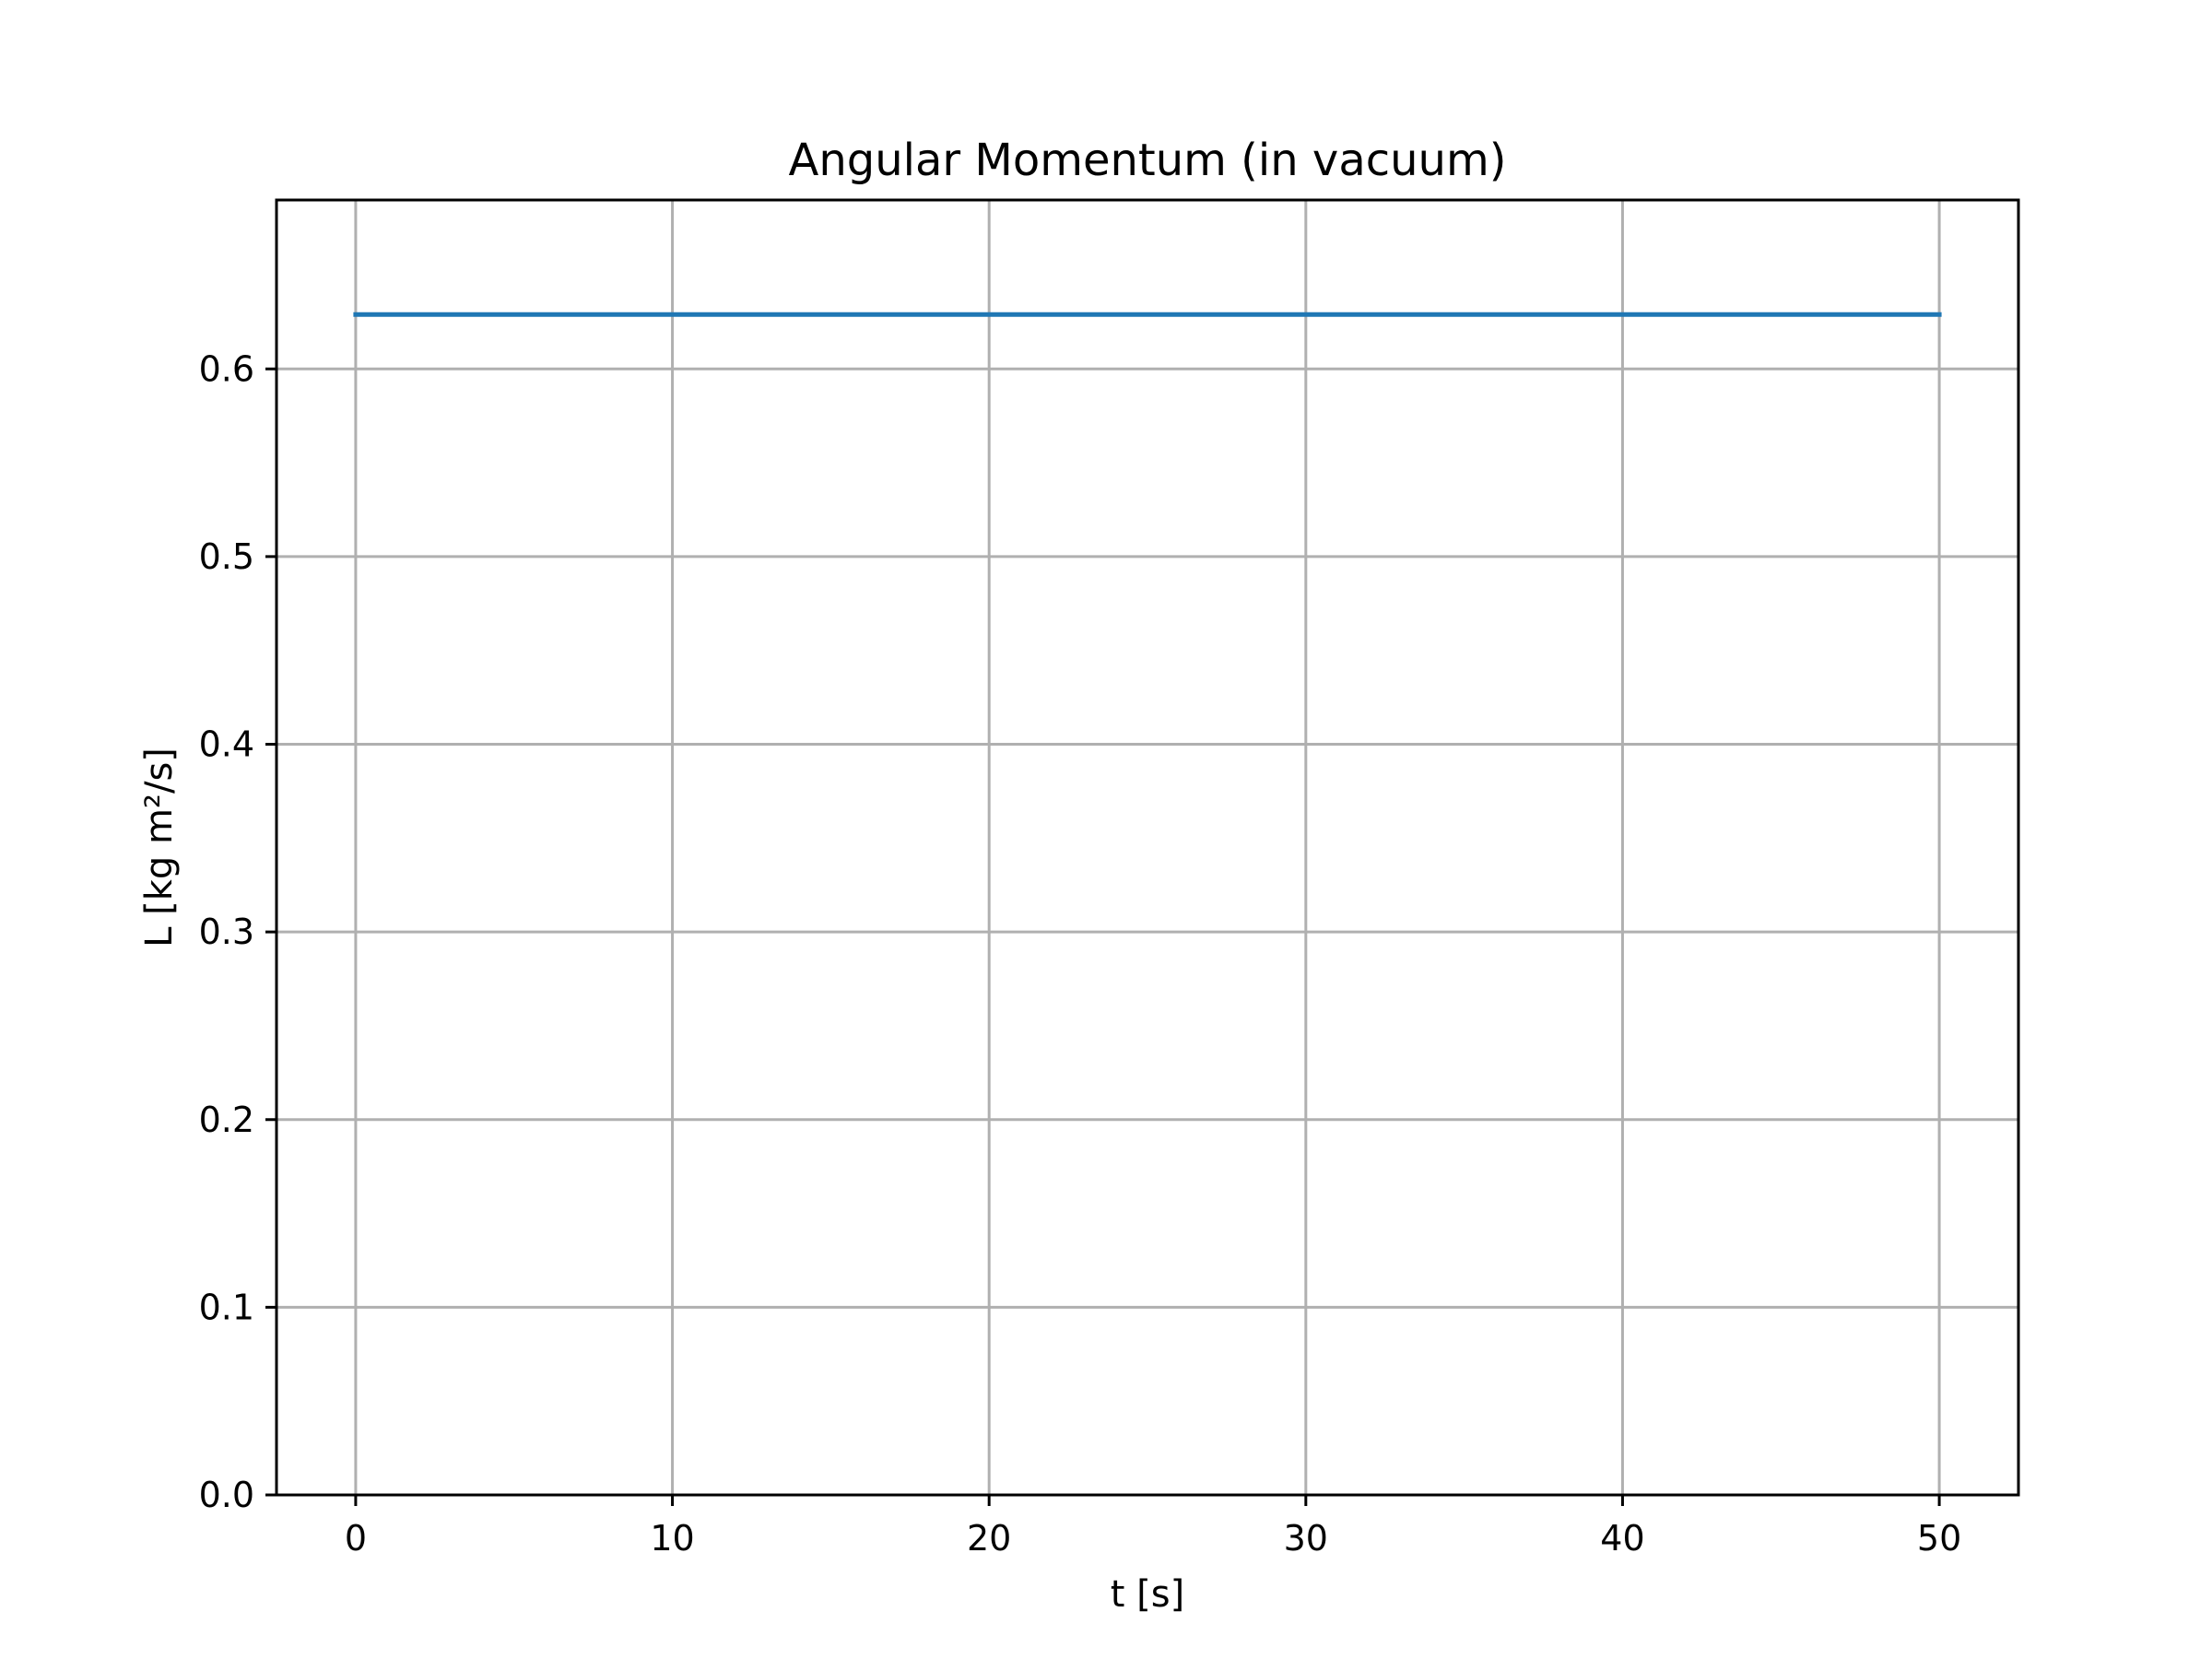  Describe the element at coordinates (1306, 1538) in the screenshot. I see `x-tick-label: 30` at that location.